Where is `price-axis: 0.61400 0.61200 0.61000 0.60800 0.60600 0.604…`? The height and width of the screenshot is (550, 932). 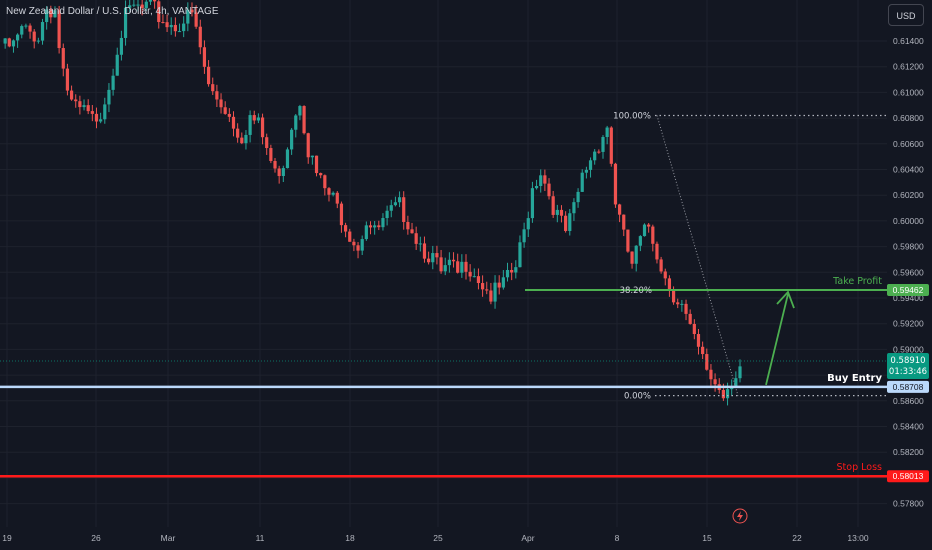 price-axis: 0.61400 0.61200 0.61000 0.60800 0.60600 0.604… is located at coordinates (908, 272).